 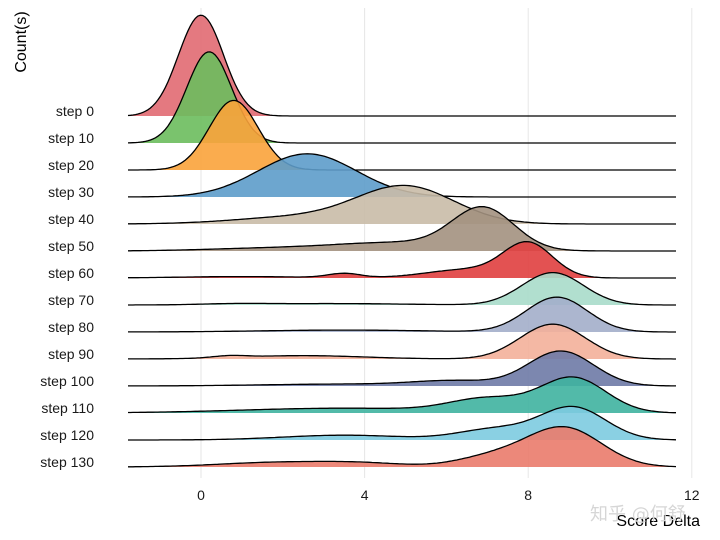 I want to click on x-axis-title: Score Delta, so click(x=658, y=521).